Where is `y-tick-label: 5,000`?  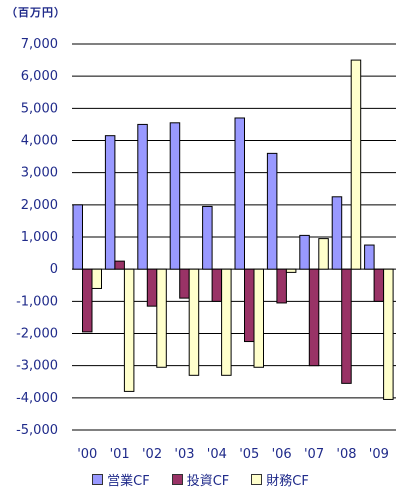 y-tick-label: 5,000 is located at coordinates (39, 108).